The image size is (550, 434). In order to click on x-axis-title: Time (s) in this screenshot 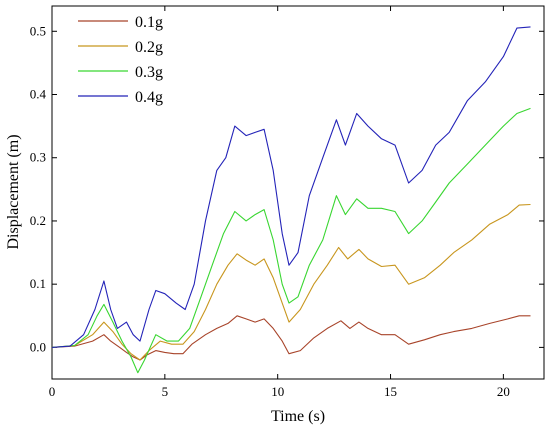, I will do `click(298, 416)`.